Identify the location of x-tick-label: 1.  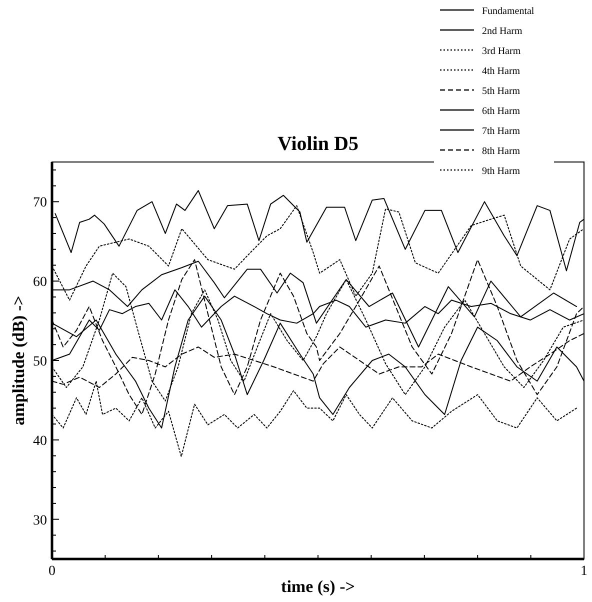
(584, 571).